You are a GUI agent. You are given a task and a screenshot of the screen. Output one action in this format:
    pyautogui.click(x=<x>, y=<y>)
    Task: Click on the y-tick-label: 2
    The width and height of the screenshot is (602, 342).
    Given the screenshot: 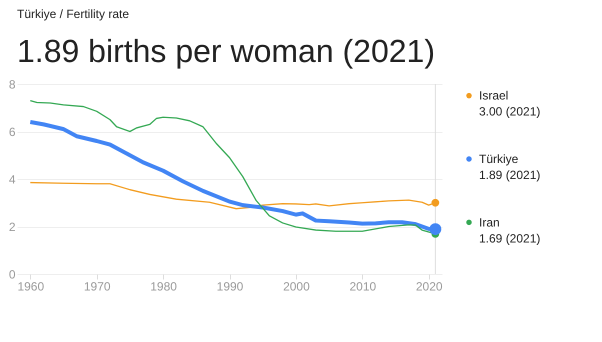 What is the action you would take?
    pyautogui.click(x=12, y=227)
    